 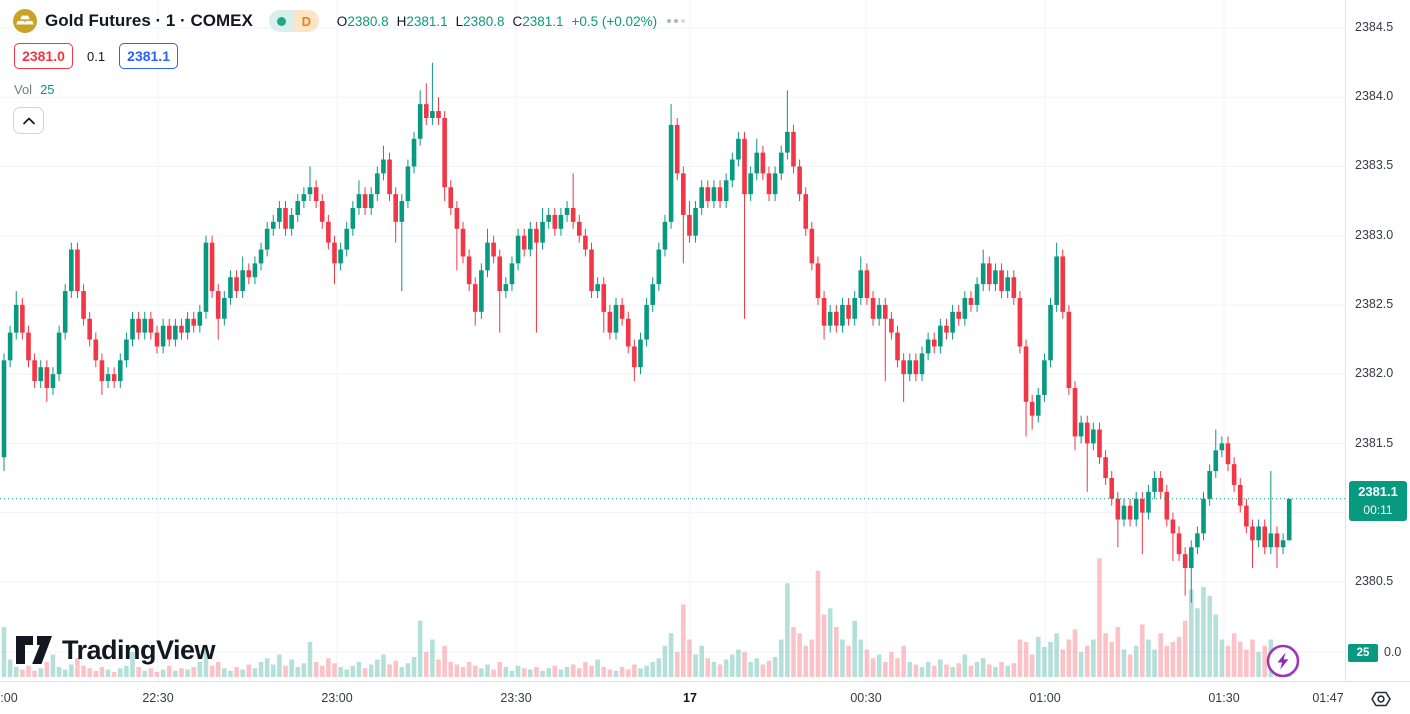 I want to click on scale-settings-icon, so click(x=1381, y=699).